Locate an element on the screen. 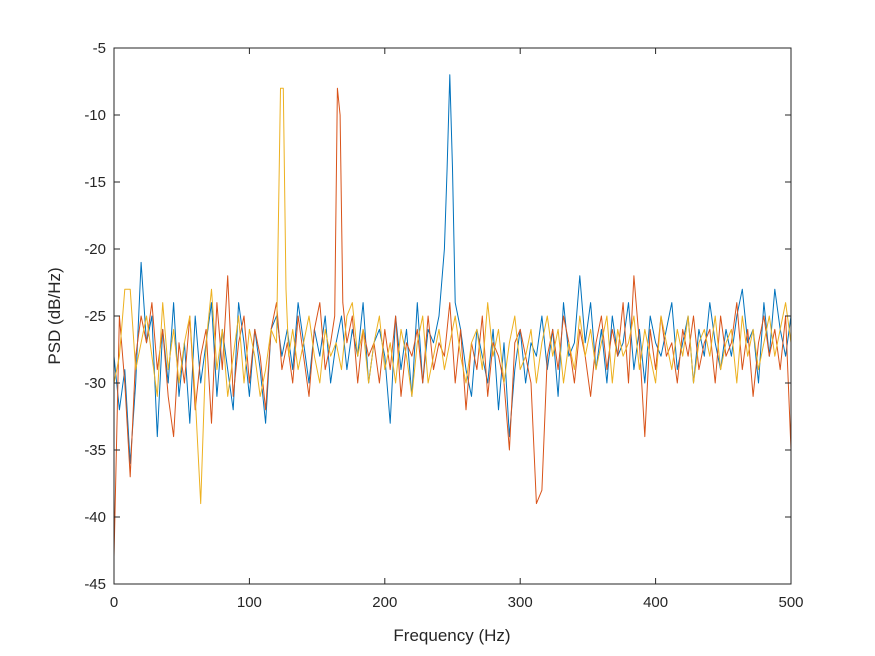 The image size is (875, 656). x-tick-label: 300 is located at coordinates (520, 602).